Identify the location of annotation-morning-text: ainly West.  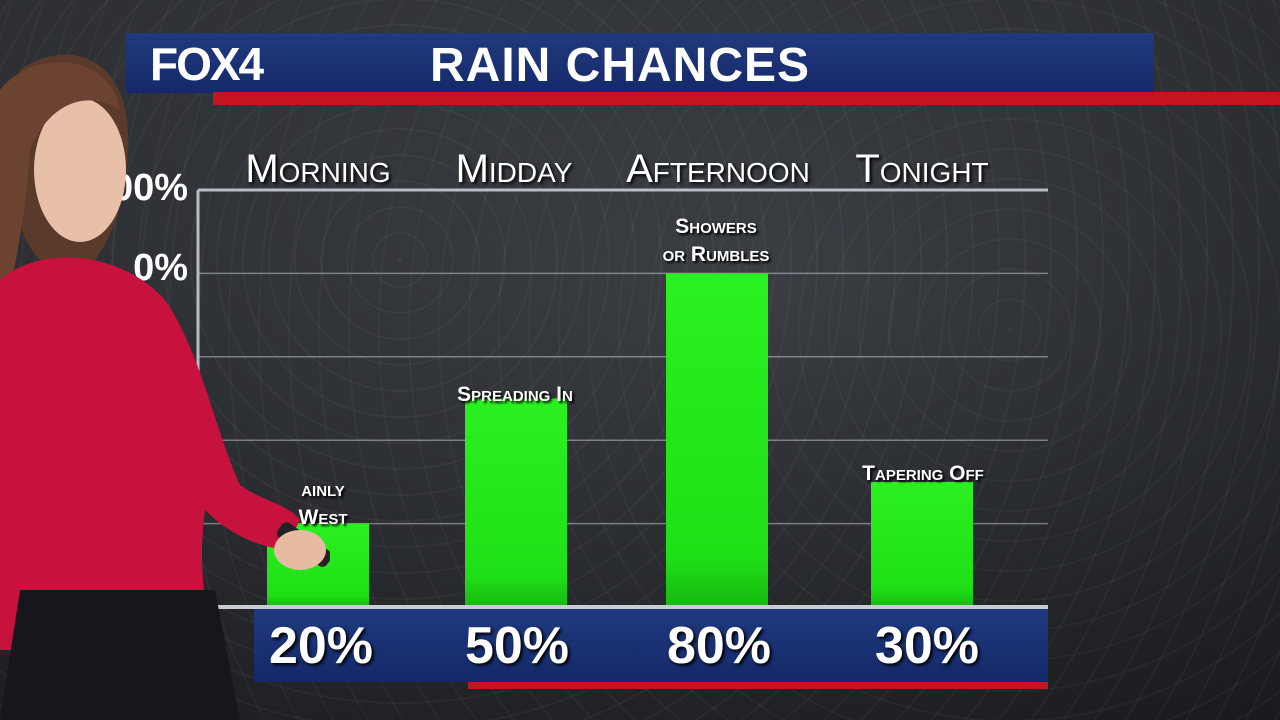
(323, 503).